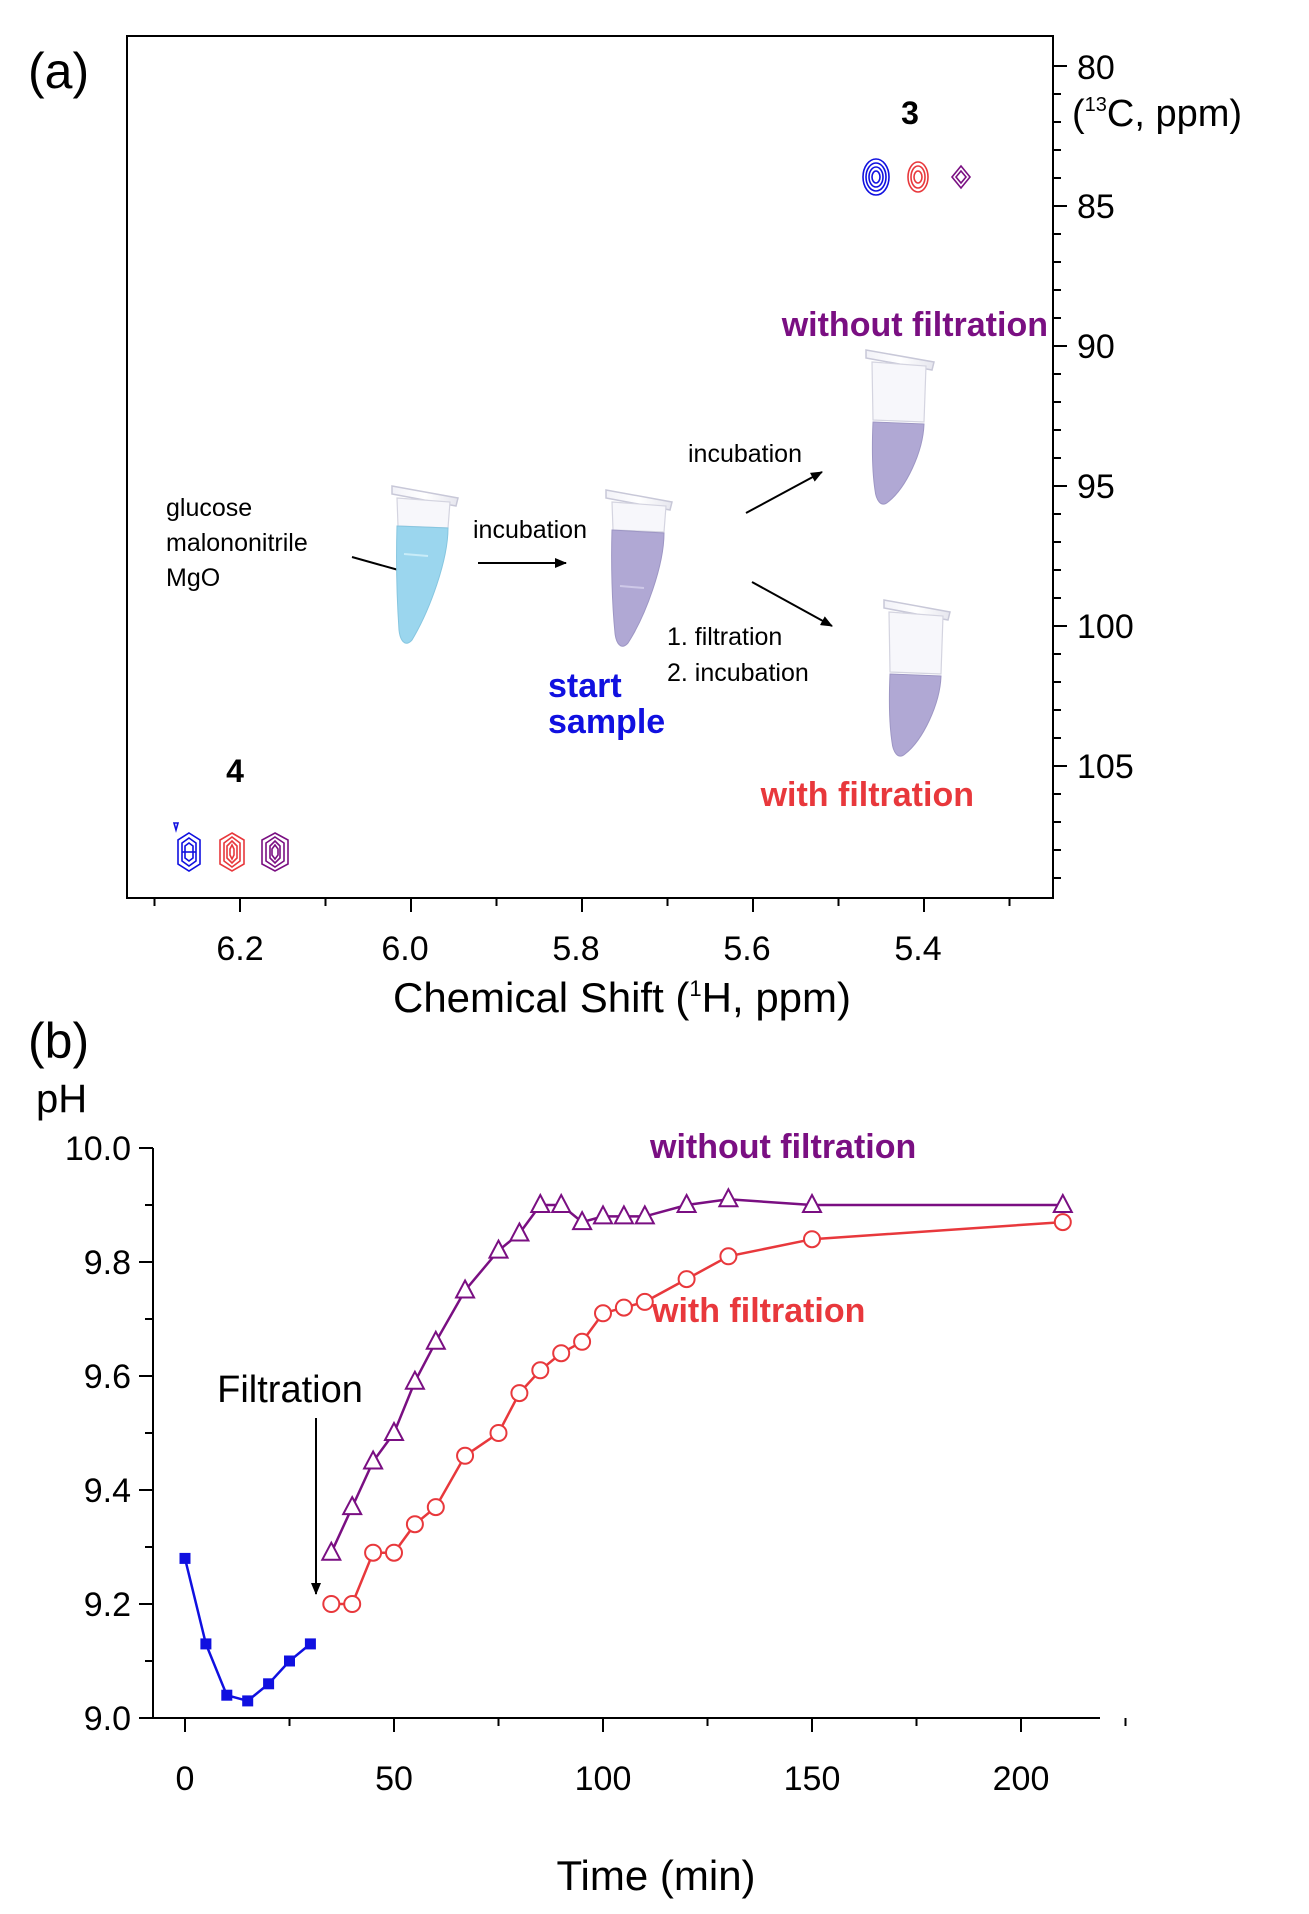 The width and height of the screenshot is (1309, 1914). What do you see at coordinates (914, 325) in the screenshot?
I see `label-without-filtration-a: without filtration` at bounding box center [914, 325].